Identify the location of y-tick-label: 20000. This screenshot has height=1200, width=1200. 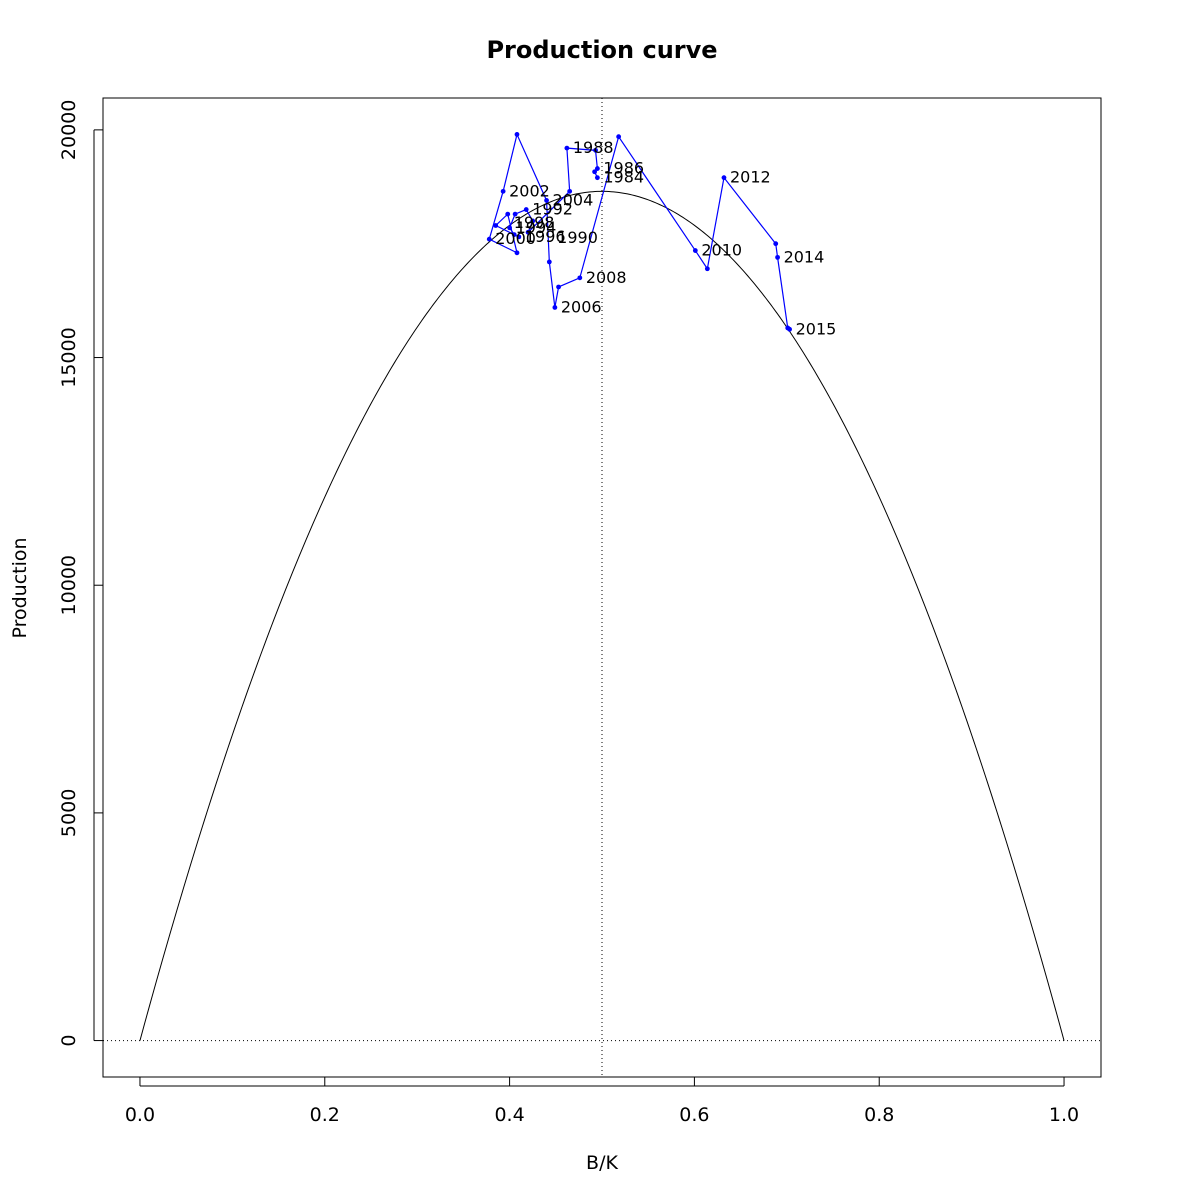
(69, 130).